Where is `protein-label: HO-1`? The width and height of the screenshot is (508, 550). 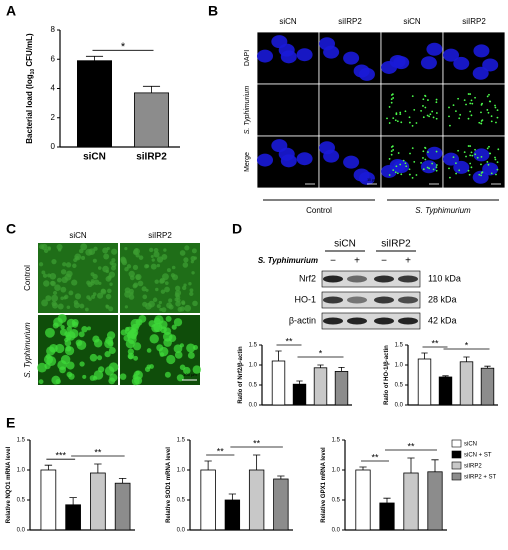
protein-label: HO-1 is located at coordinates (305, 299).